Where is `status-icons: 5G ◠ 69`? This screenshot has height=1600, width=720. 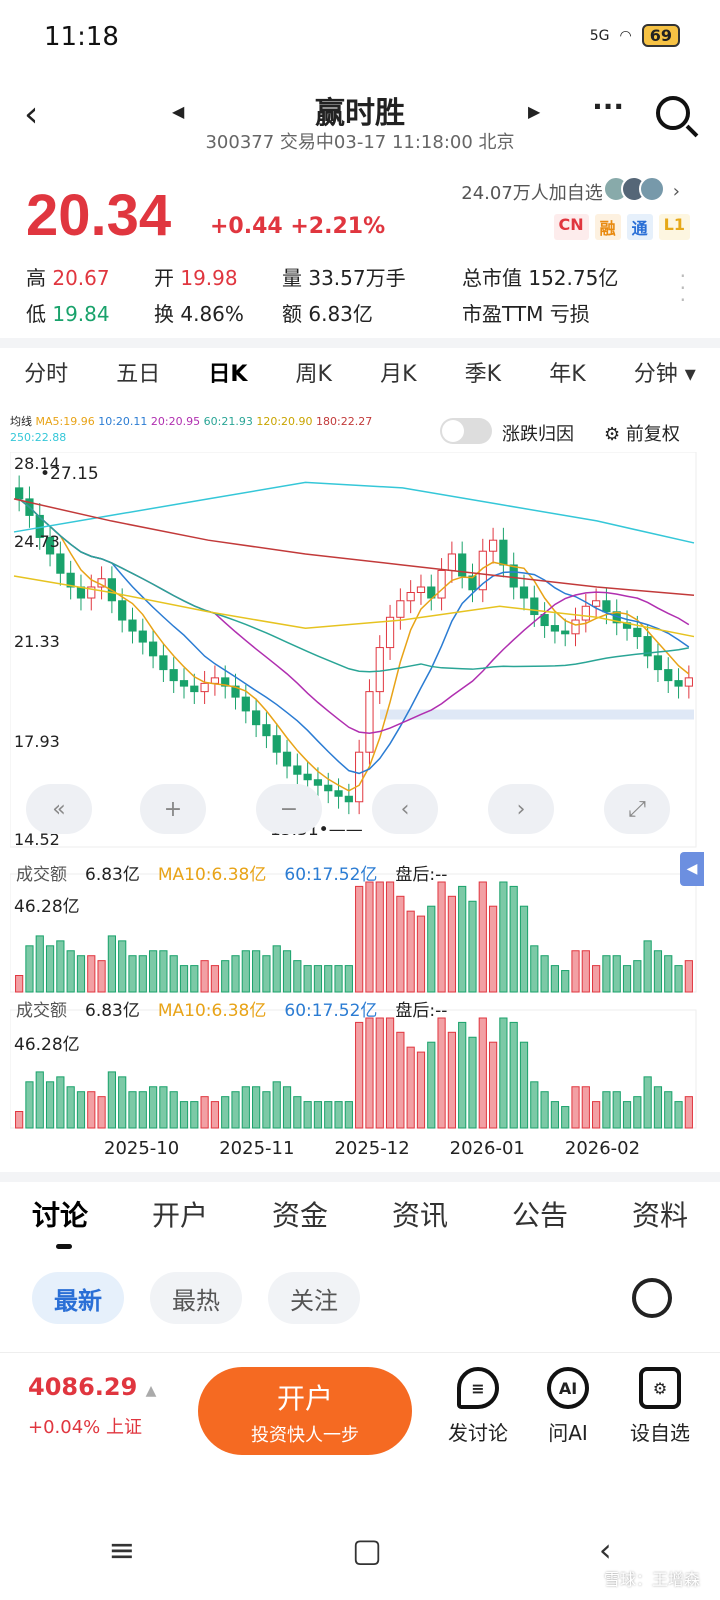 status-icons: 5G ◠ 69 is located at coordinates (635, 35).